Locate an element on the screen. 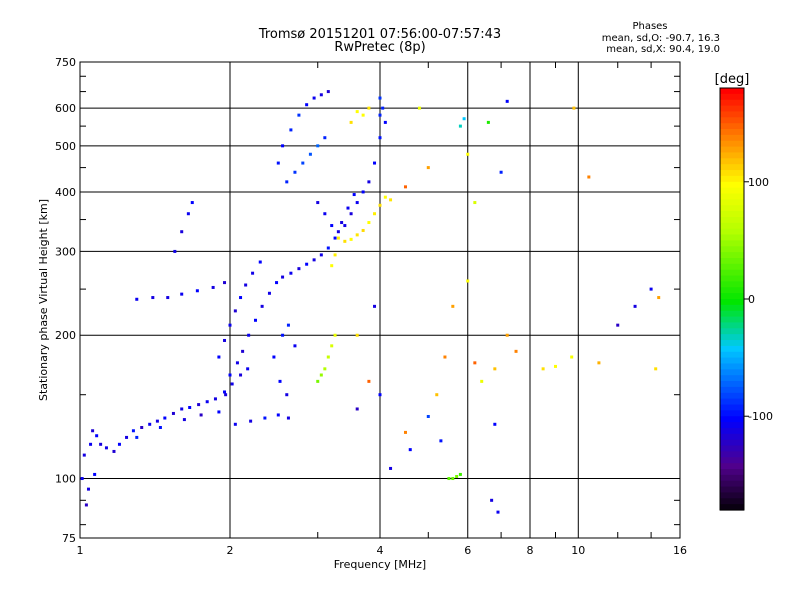 This screenshot has height=600, width=800. colorbar-tick-label: -100 is located at coordinates (760, 416).